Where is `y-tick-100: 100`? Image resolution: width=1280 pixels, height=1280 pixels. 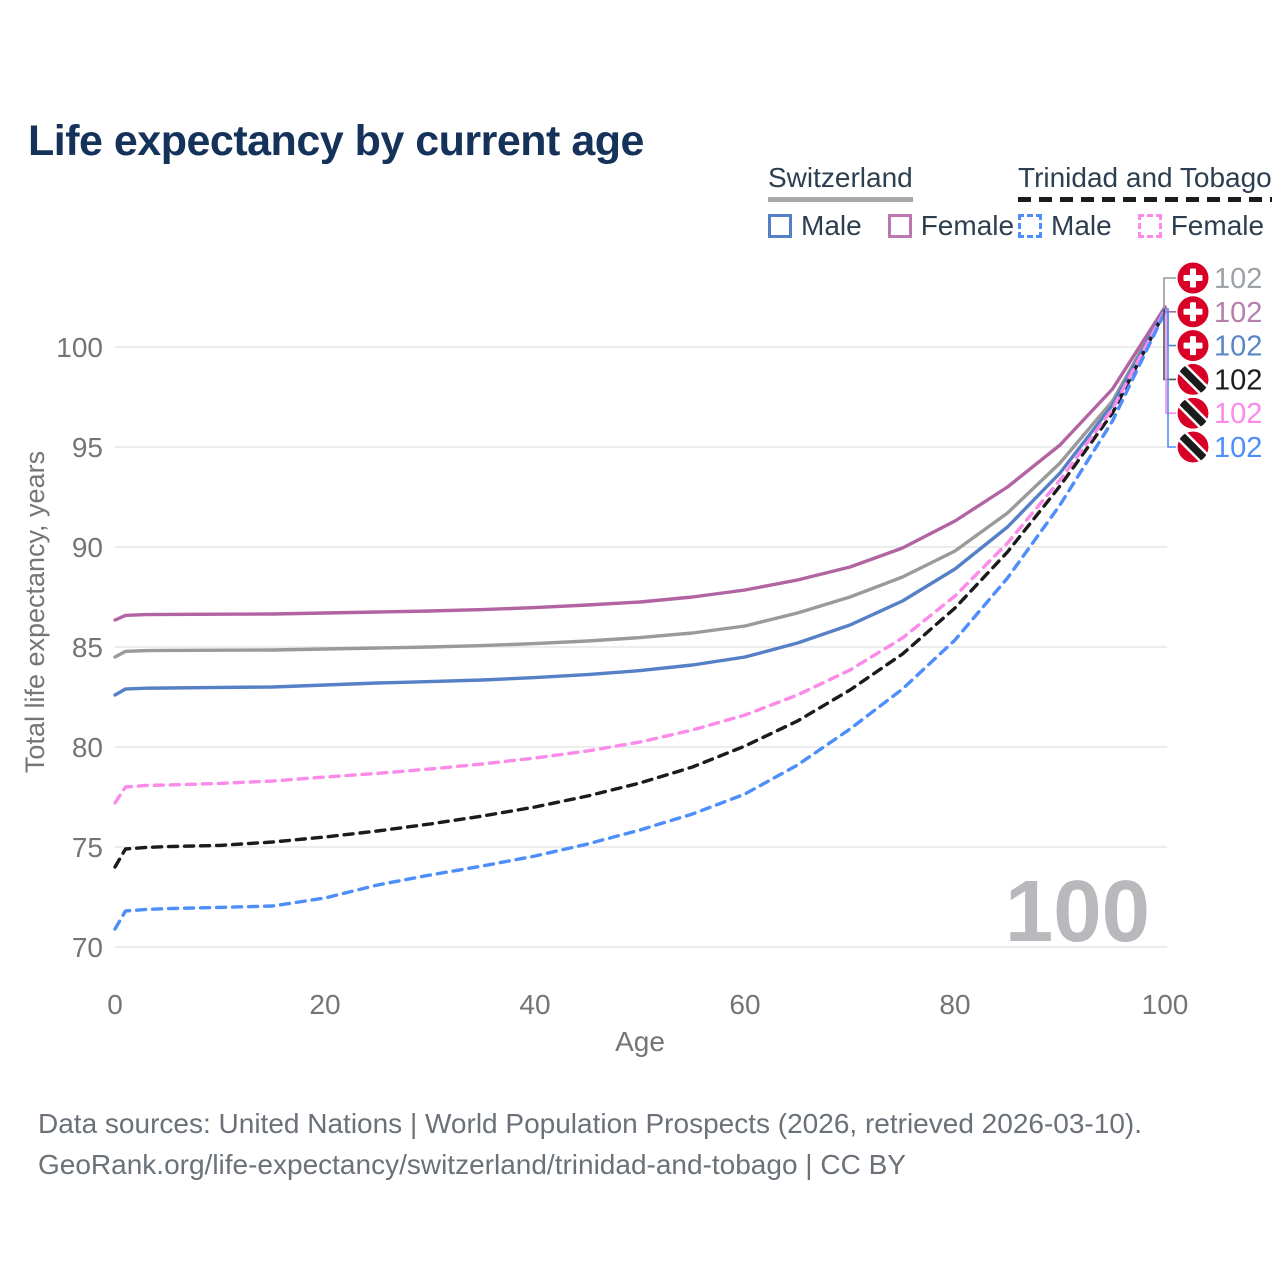 y-tick-100: 100 is located at coordinates (79, 347).